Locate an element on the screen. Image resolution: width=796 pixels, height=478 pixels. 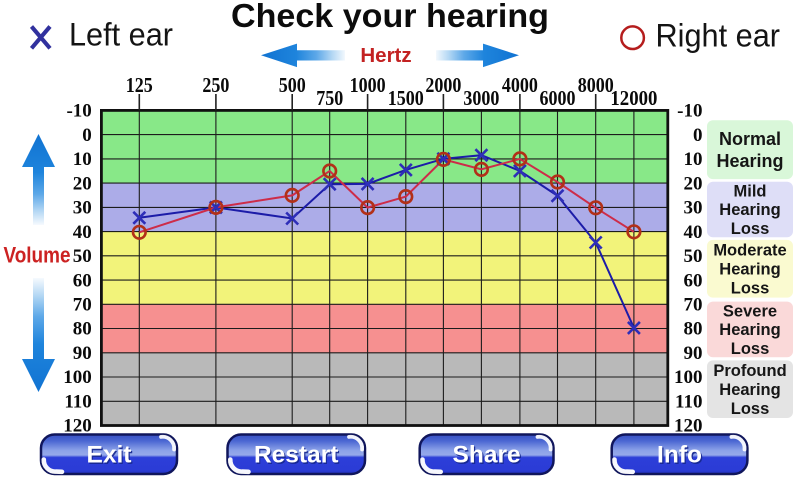
svg-text: Normal is located at coordinates (750, 139).